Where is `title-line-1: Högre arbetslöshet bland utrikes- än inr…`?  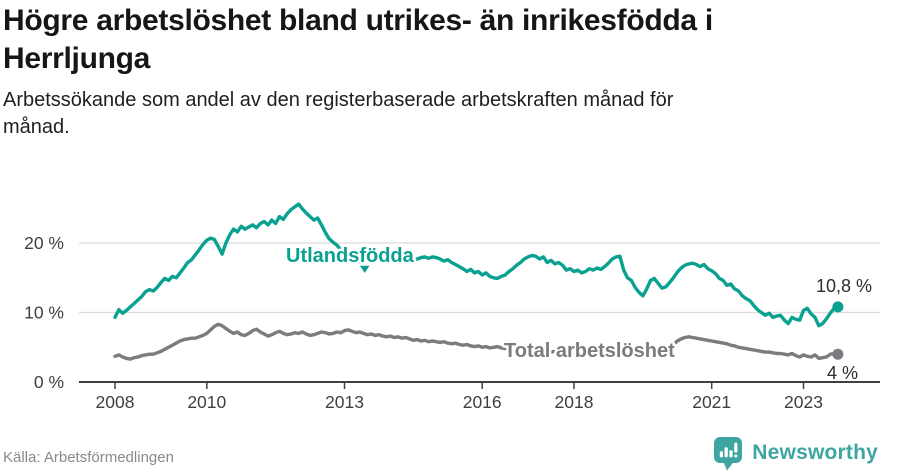
title-line-1: Högre arbetslöshet bland utrikes- än inr… is located at coordinates (358, 20).